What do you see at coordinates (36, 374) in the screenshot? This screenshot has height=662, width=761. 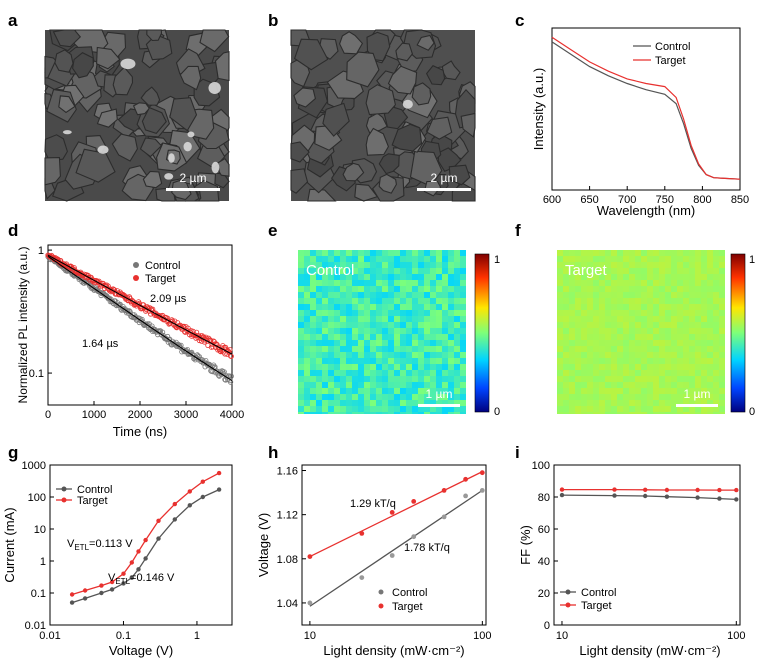 I see `y-tick-label: 0.1` at bounding box center [36, 374].